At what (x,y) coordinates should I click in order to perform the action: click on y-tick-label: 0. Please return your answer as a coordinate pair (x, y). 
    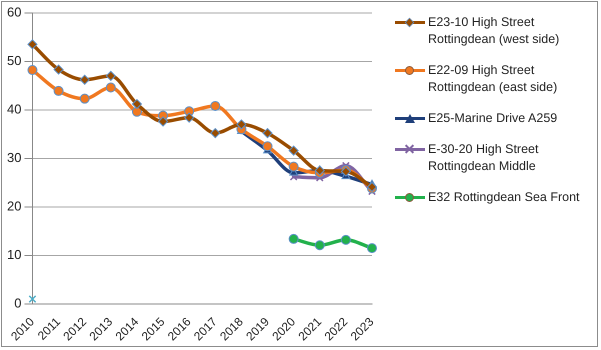
    Looking at the image, I should click on (18, 303).